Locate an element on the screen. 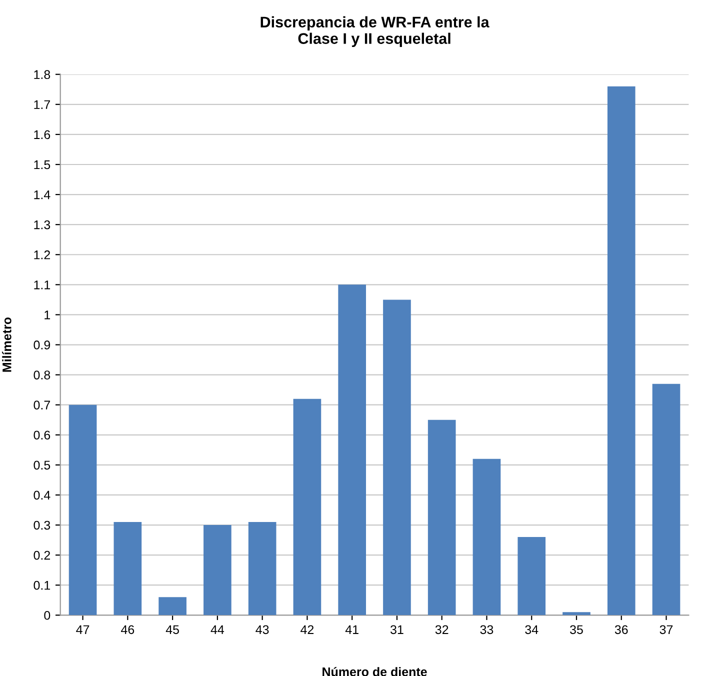 The image size is (710, 676). y-tick-label: 0.9 is located at coordinates (42, 345).